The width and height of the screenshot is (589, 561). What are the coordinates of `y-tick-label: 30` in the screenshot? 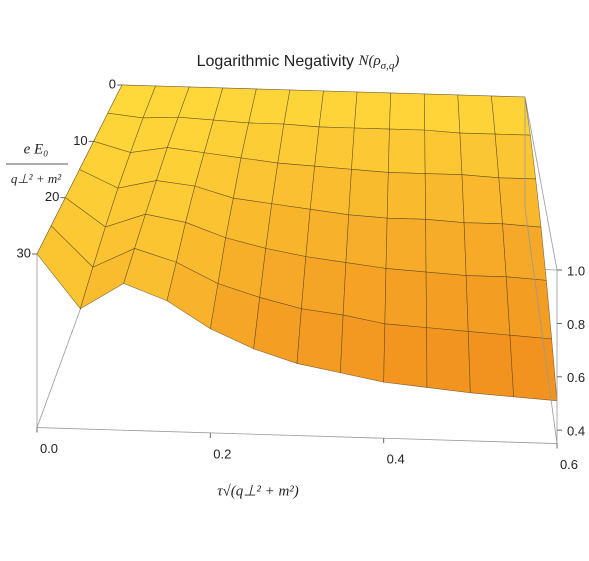 It's located at (24, 252).